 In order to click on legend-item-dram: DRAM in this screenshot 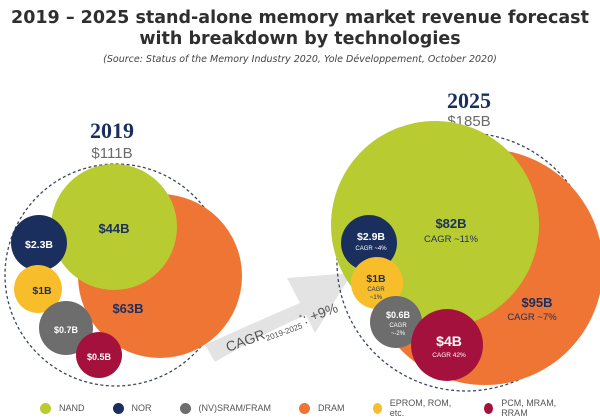, I will do `click(322, 408)`.